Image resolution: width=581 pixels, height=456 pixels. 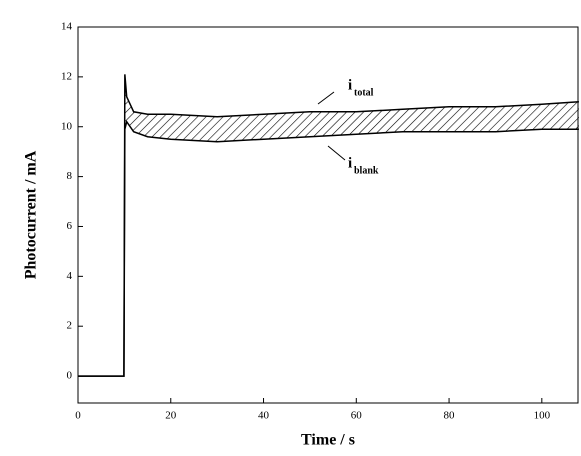 What do you see at coordinates (70, 276) in the screenshot?
I see `y-tick-label: 4` at bounding box center [70, 276].